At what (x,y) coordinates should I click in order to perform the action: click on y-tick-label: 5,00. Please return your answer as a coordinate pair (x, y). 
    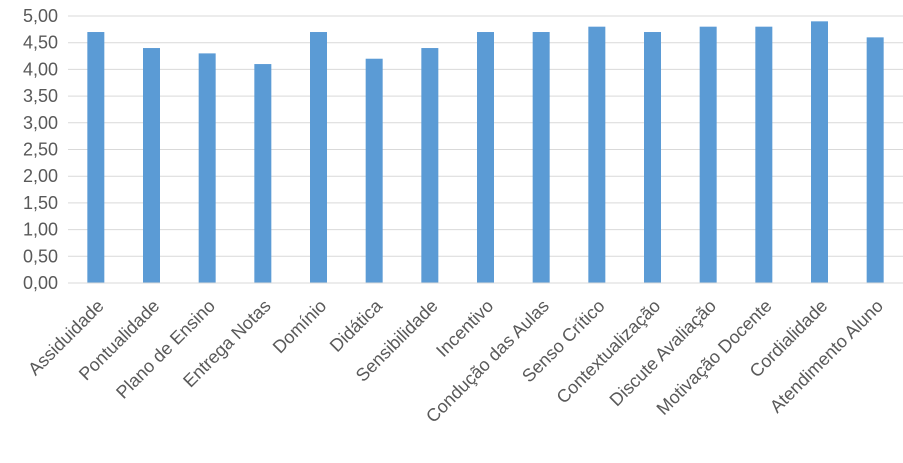
    Looking at the image, I should click on (40, 16).